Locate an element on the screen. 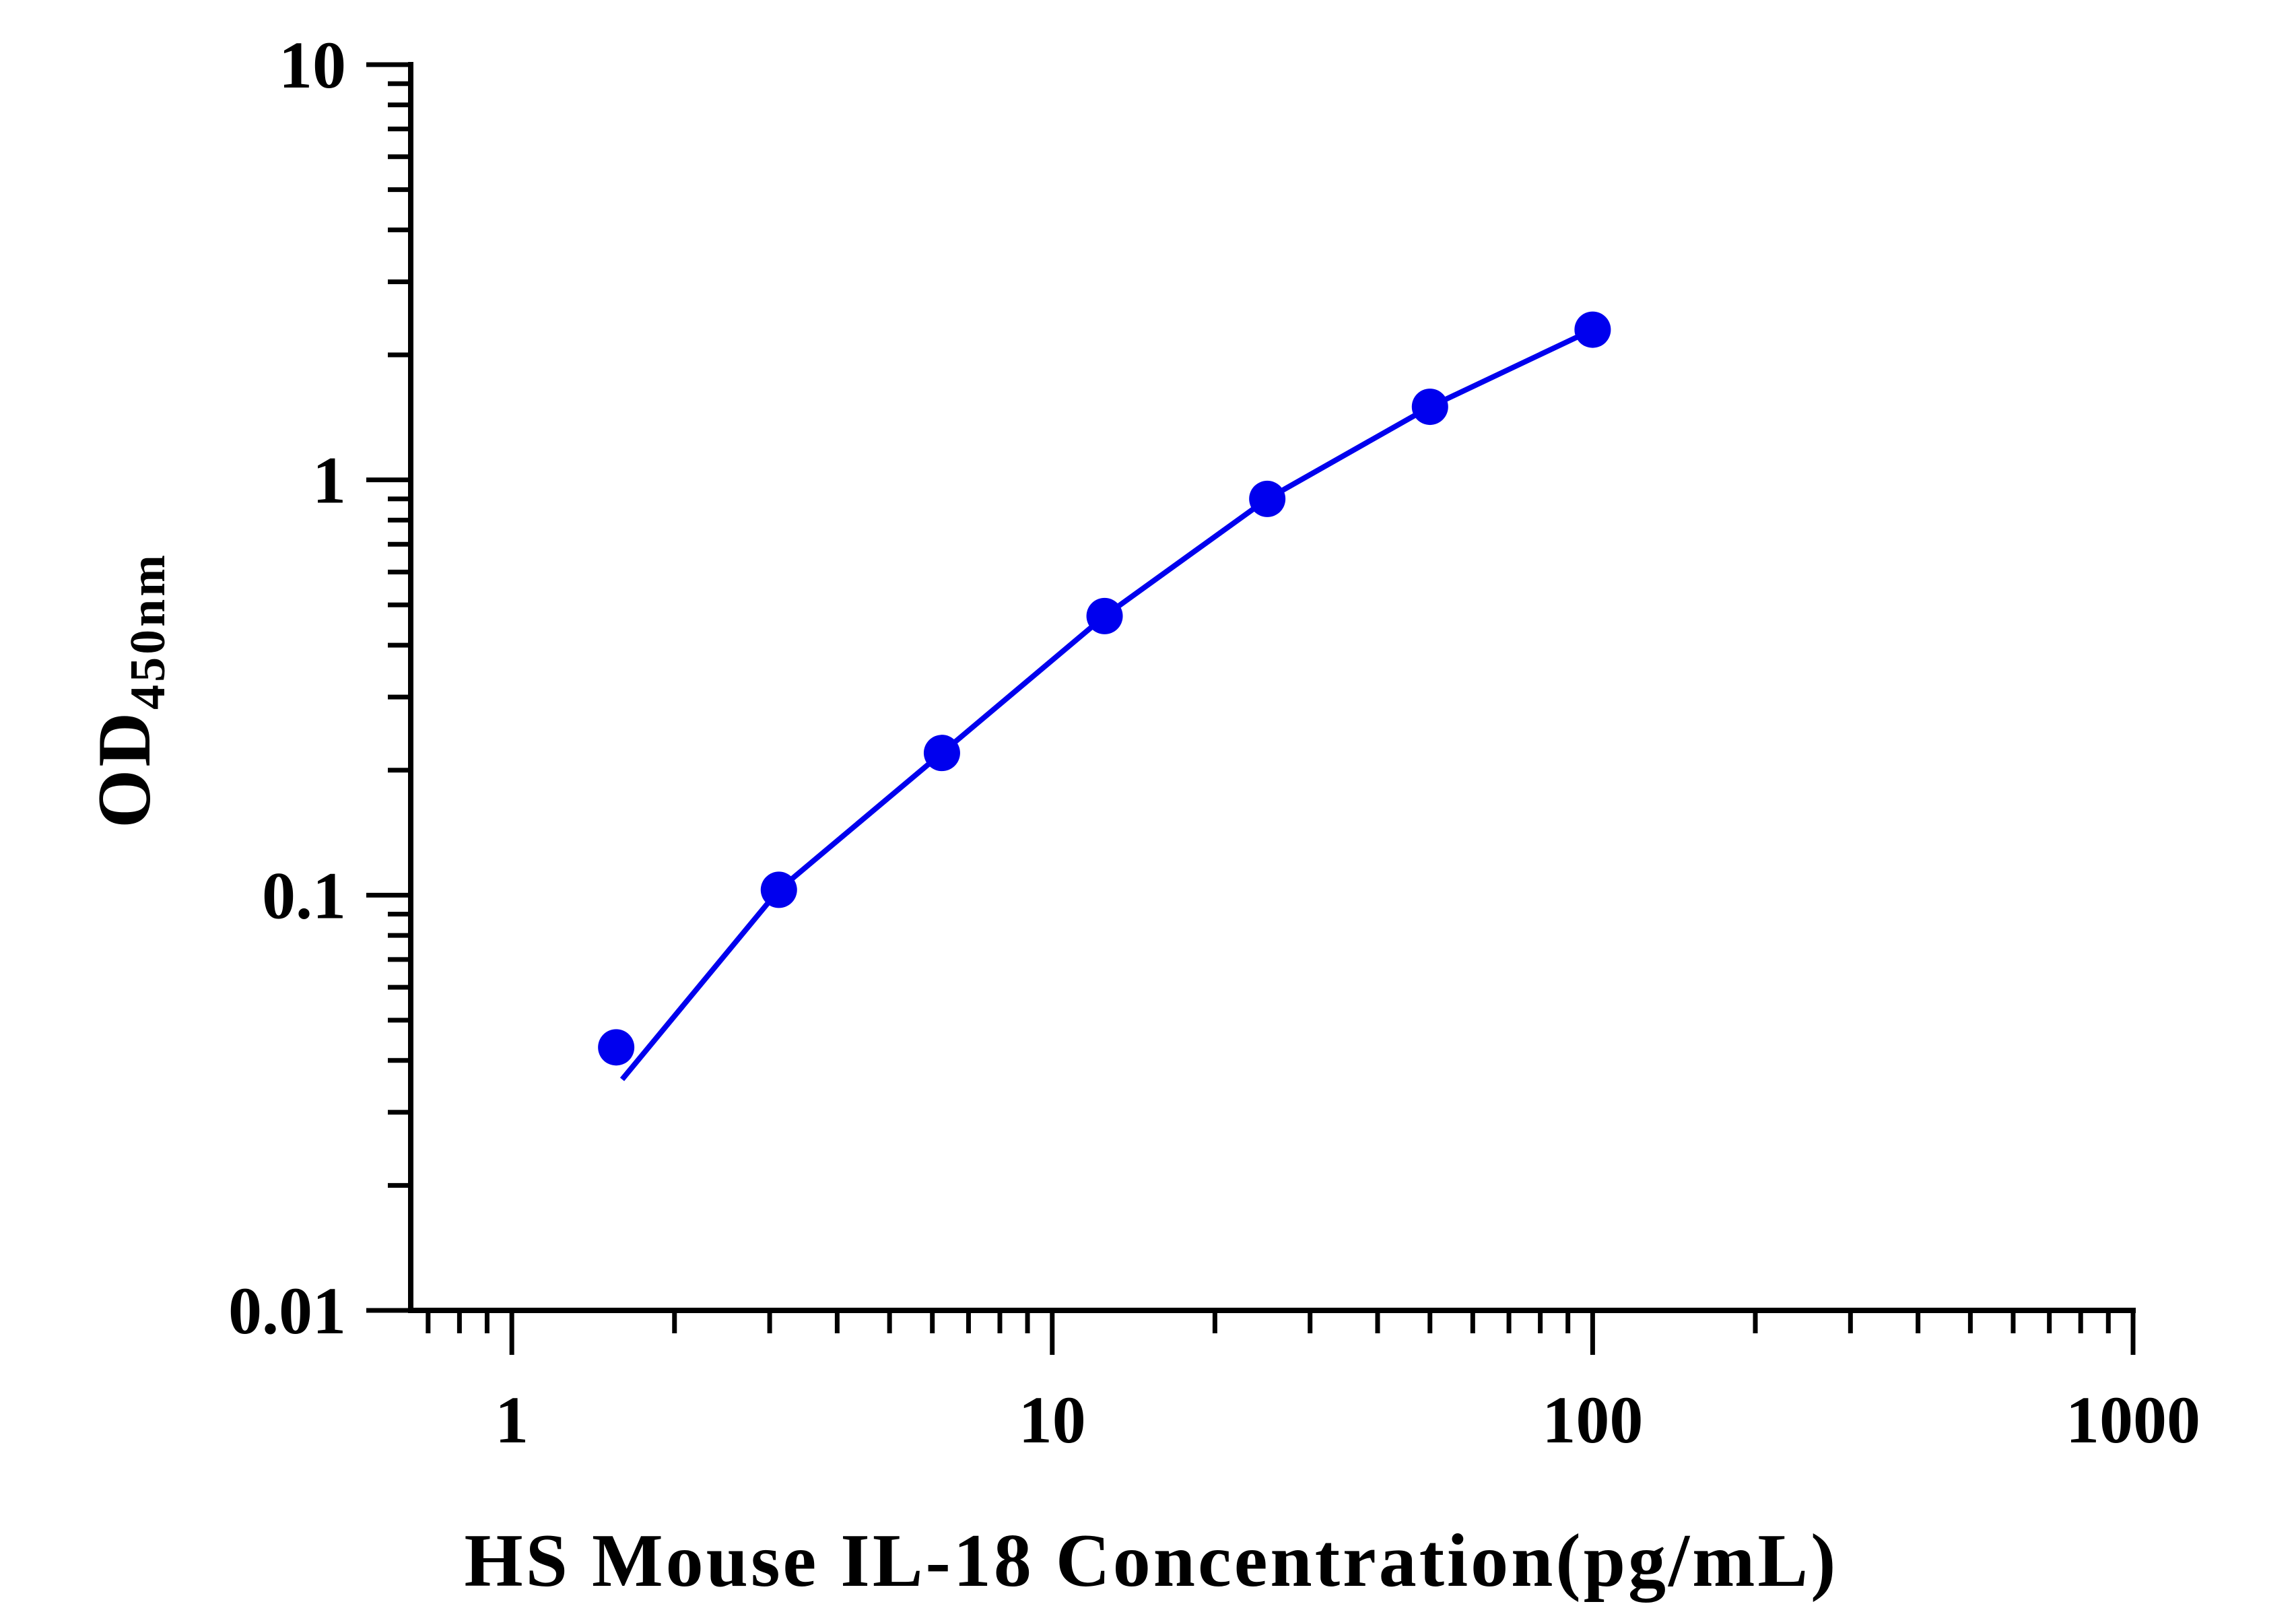 This screenshot has width=2296, height=1604. x-tick-label: 1000 is located at coordinates (2133, 1420).